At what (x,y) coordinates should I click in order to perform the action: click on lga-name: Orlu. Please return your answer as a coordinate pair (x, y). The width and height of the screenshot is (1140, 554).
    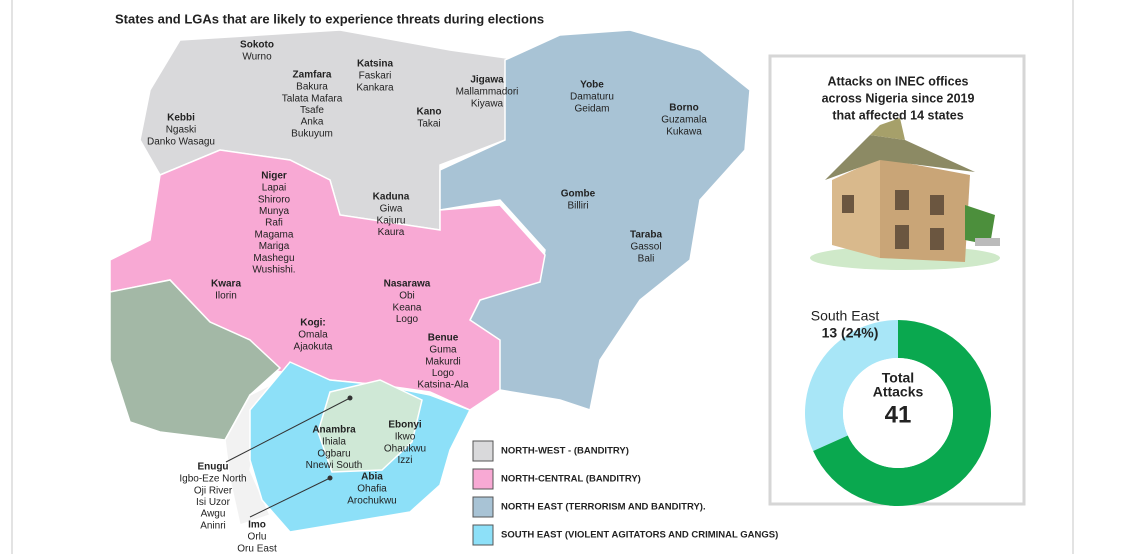
    Looking at the image, I should click on (257, 537).